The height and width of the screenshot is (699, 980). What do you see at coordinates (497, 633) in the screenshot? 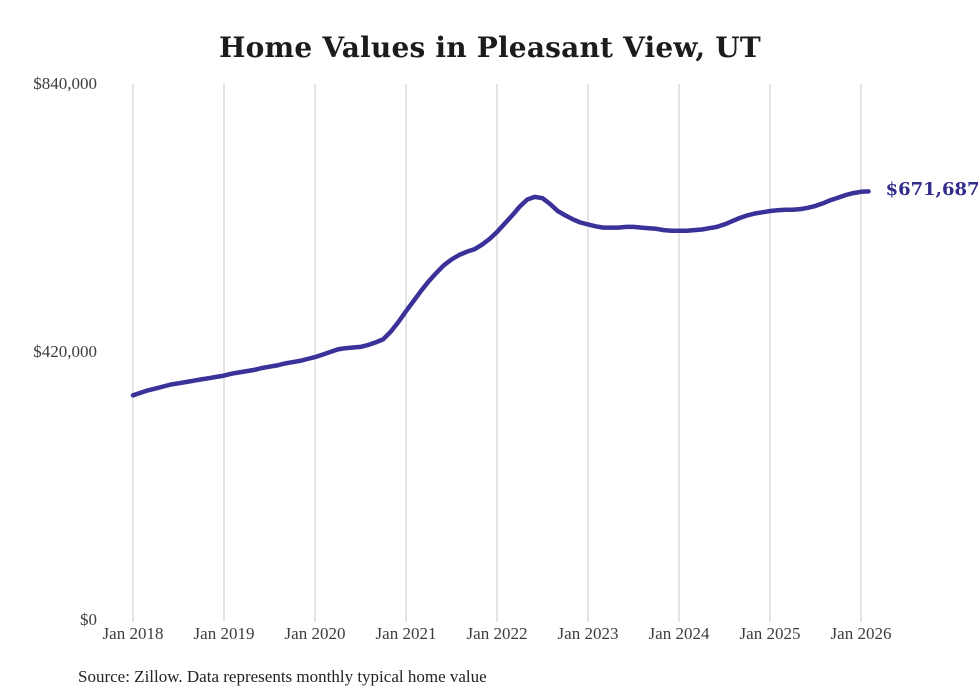
I see `x-tick-label: Jan 2022` at bounding box center [497, 633].